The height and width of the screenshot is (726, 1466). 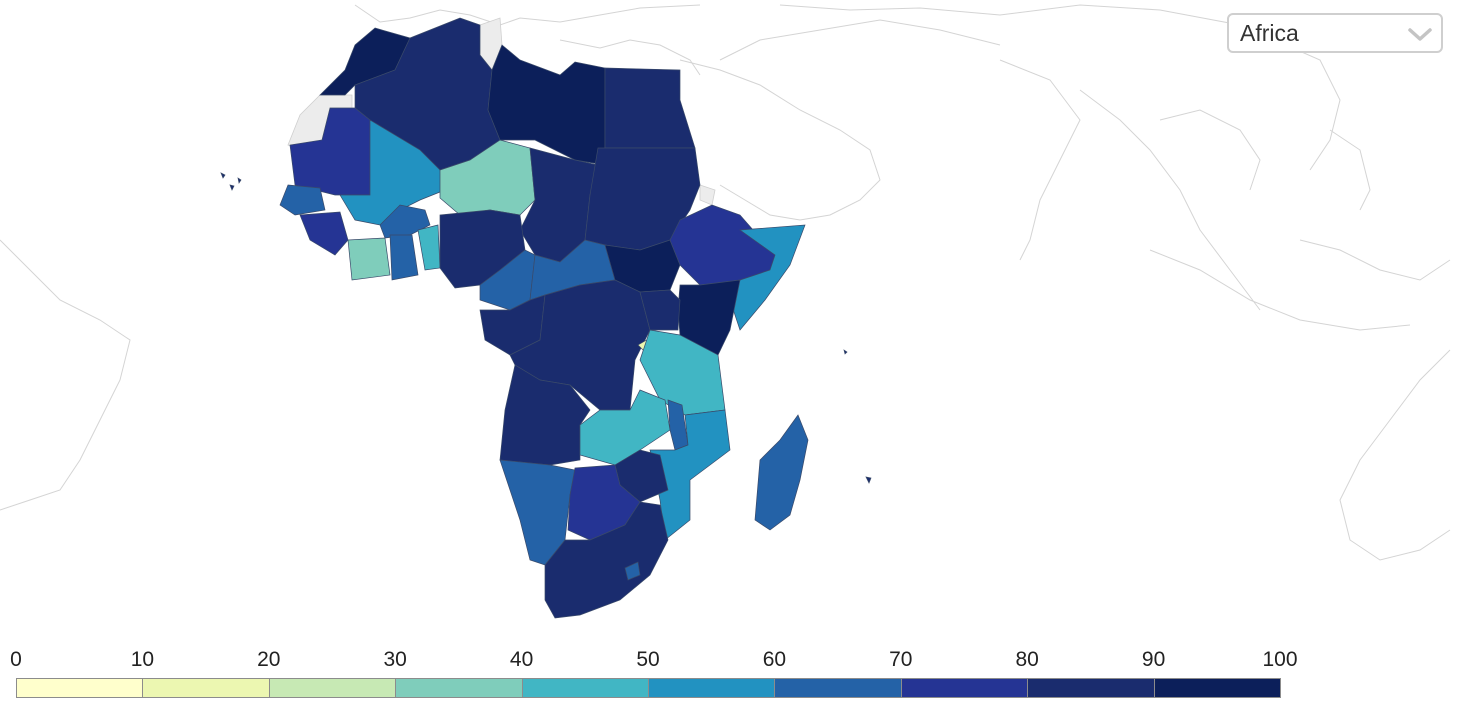 I want to click on legend-tick-label: 60, so click(x=774, y=659).